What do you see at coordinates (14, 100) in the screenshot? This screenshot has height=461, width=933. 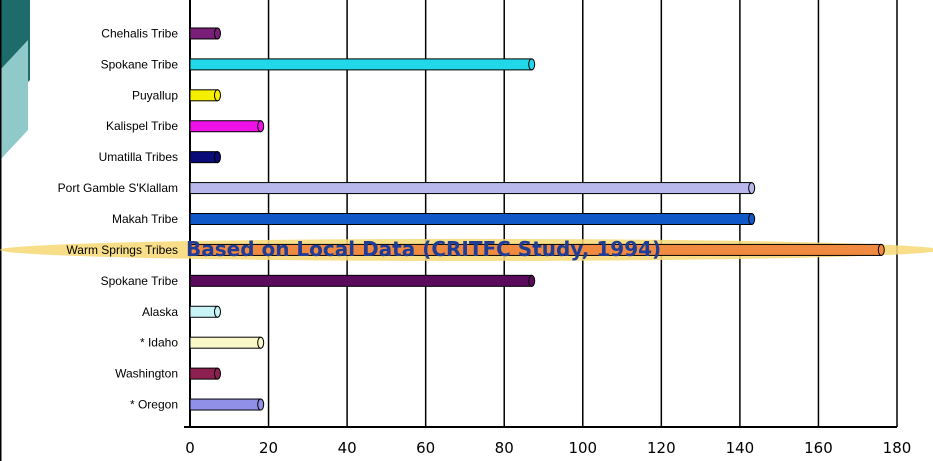 I see `slide-corner-light` at bounding box center [14, 100].